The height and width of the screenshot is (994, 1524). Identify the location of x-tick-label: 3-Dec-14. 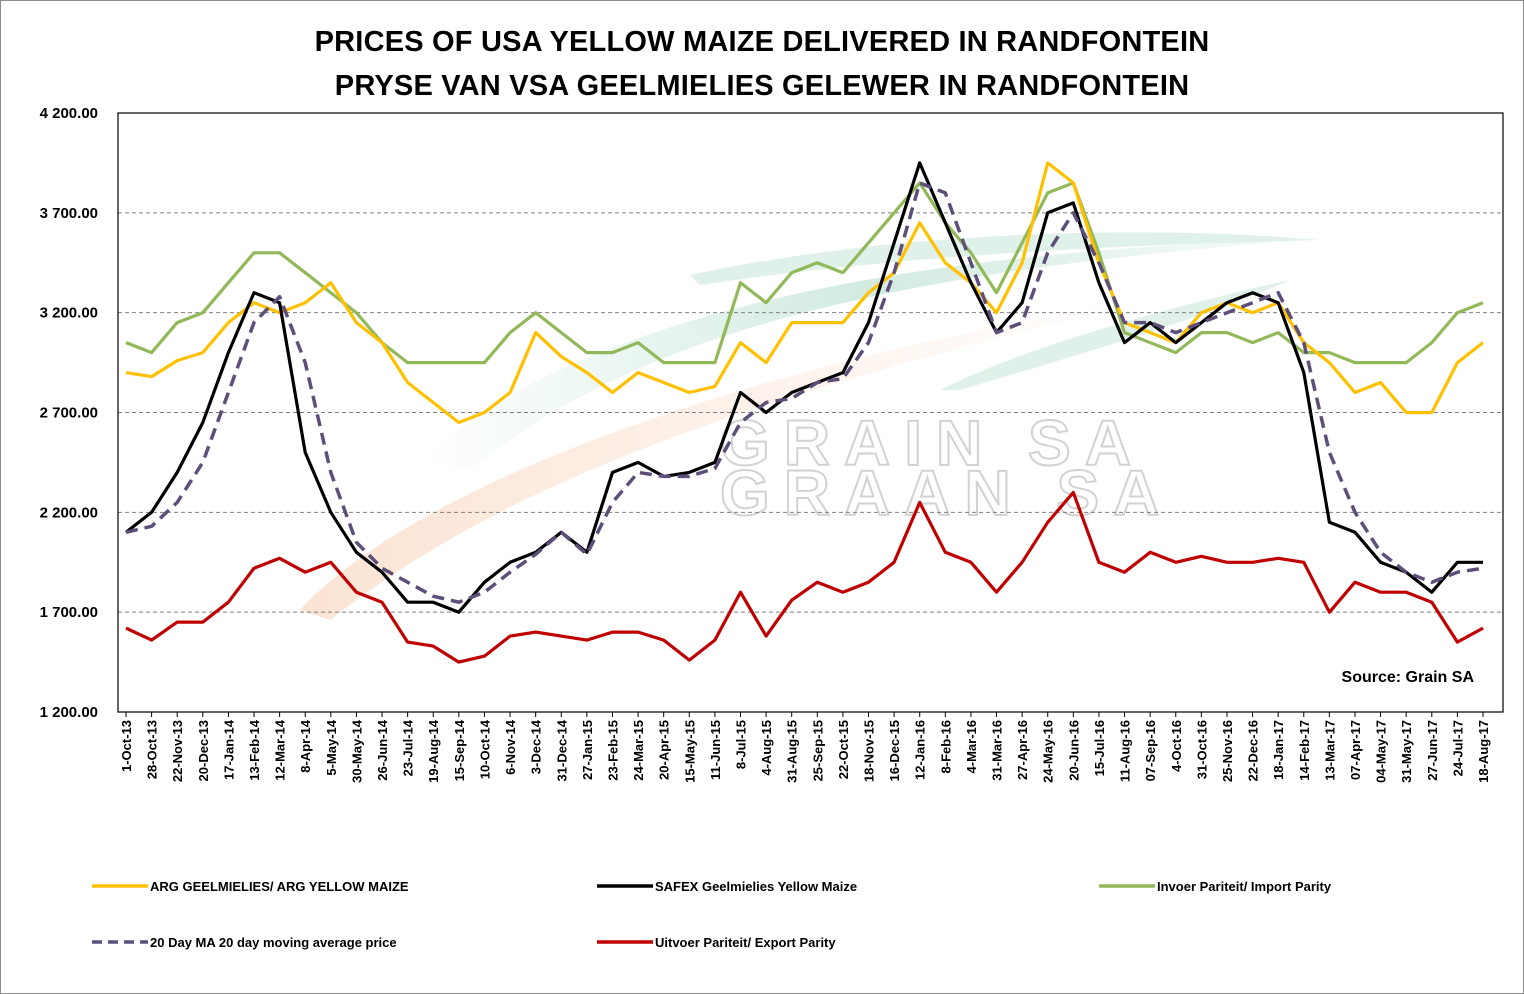
(536, 746).